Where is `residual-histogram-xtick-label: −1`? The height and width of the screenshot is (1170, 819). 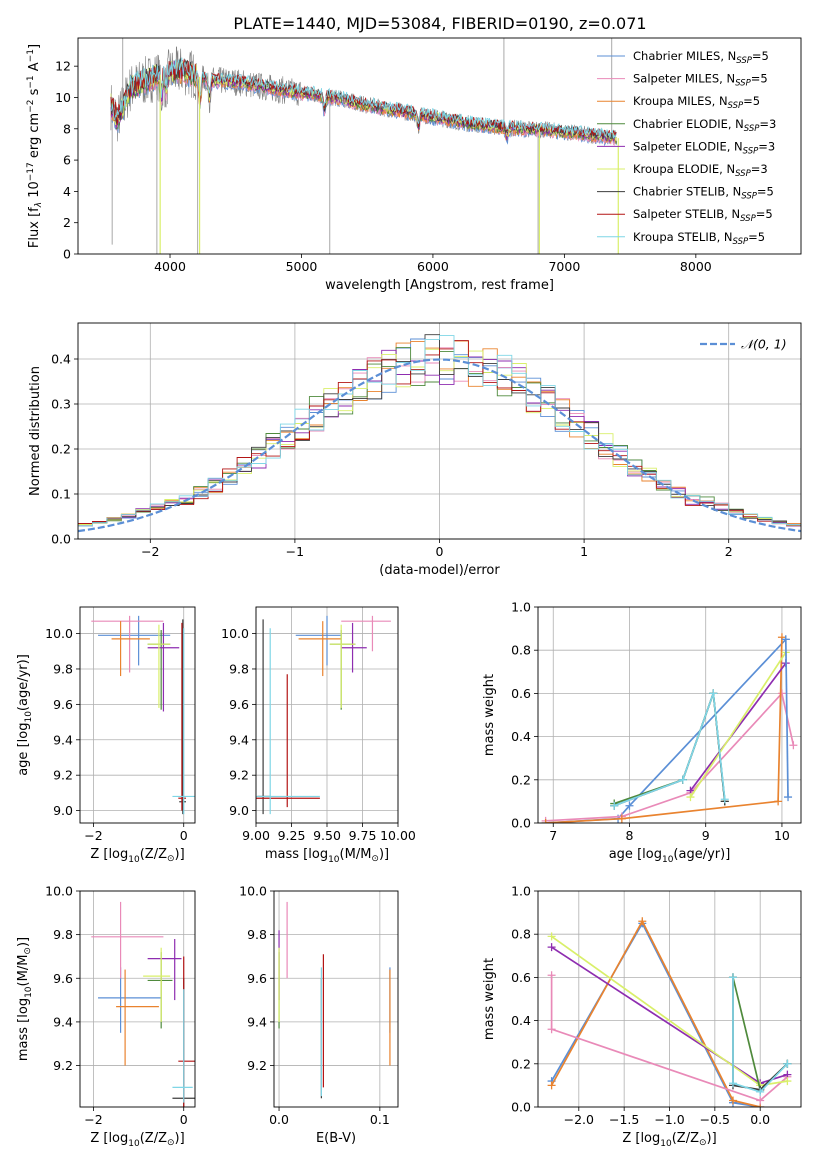 residual-histogram-xtick-label: −1 is located at coordinates (295, 551).